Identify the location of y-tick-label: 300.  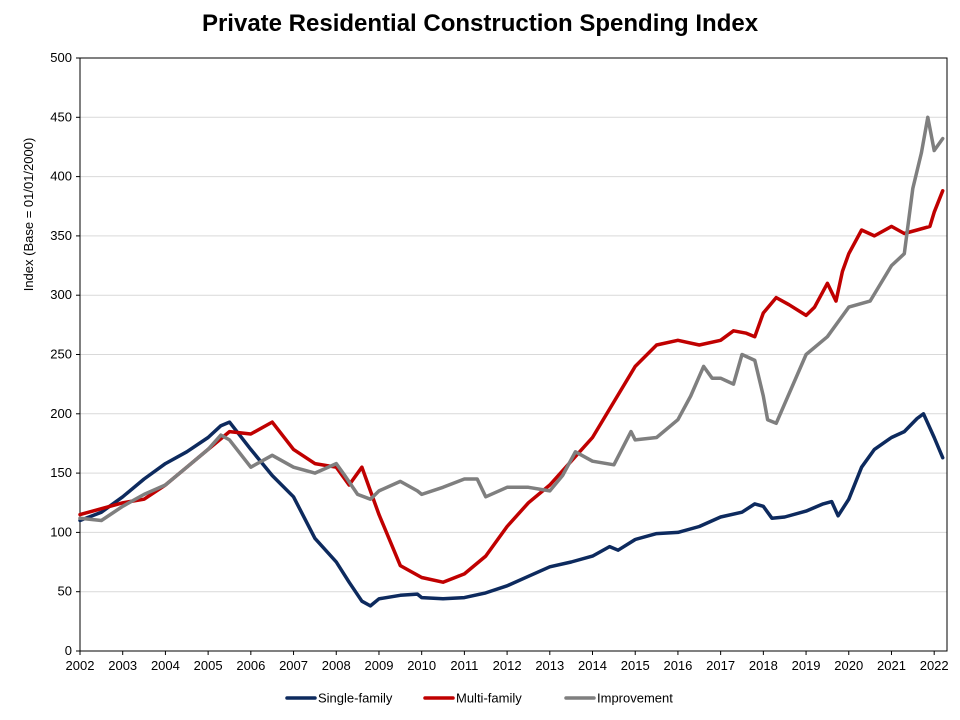
(61, 294).